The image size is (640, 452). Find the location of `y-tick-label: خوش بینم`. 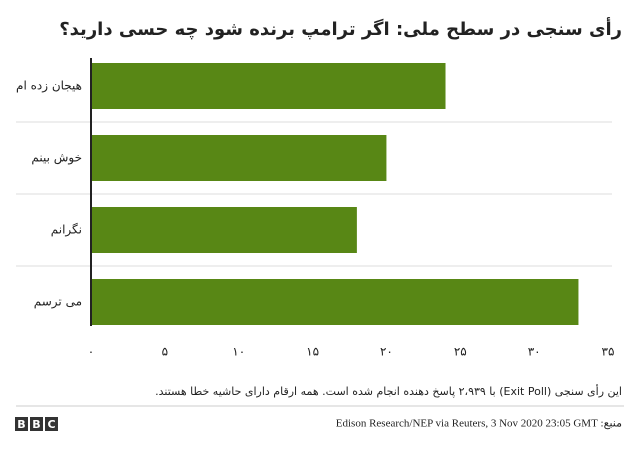

y-tick-label: خوش بینم is located at coordinates (56, 158).